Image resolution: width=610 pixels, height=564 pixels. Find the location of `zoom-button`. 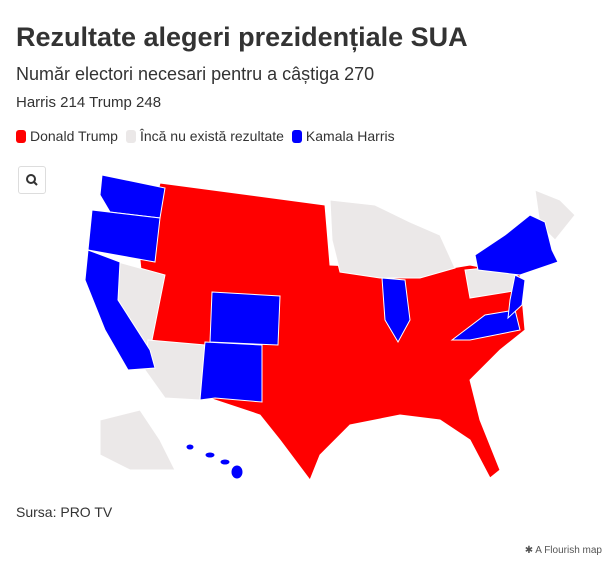

zoom-button is located at coordinates (32, 180).